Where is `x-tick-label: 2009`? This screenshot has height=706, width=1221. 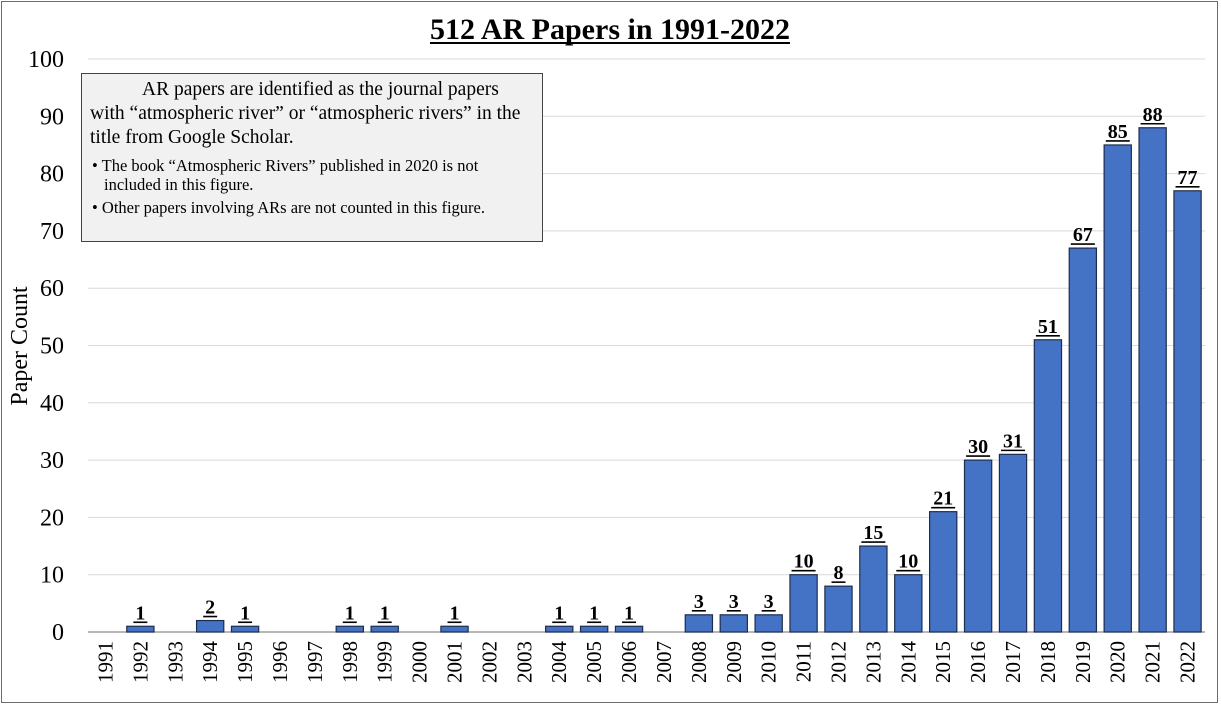 x-tick-label: 2009 is located at coordinates (734, 662).